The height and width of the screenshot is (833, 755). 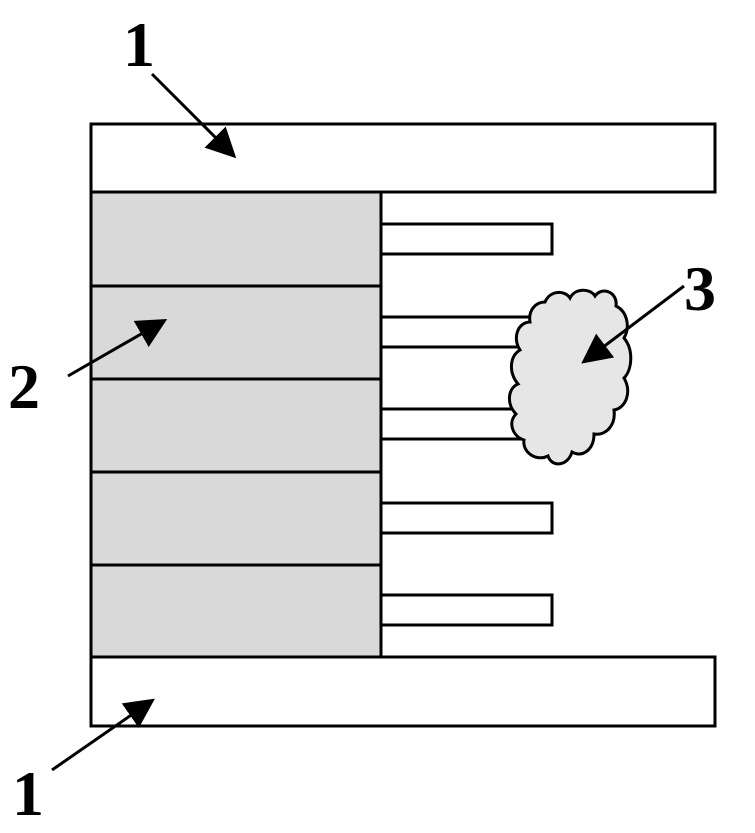 I want to click on arrow-layer-stack, so click(x=117, y=348).